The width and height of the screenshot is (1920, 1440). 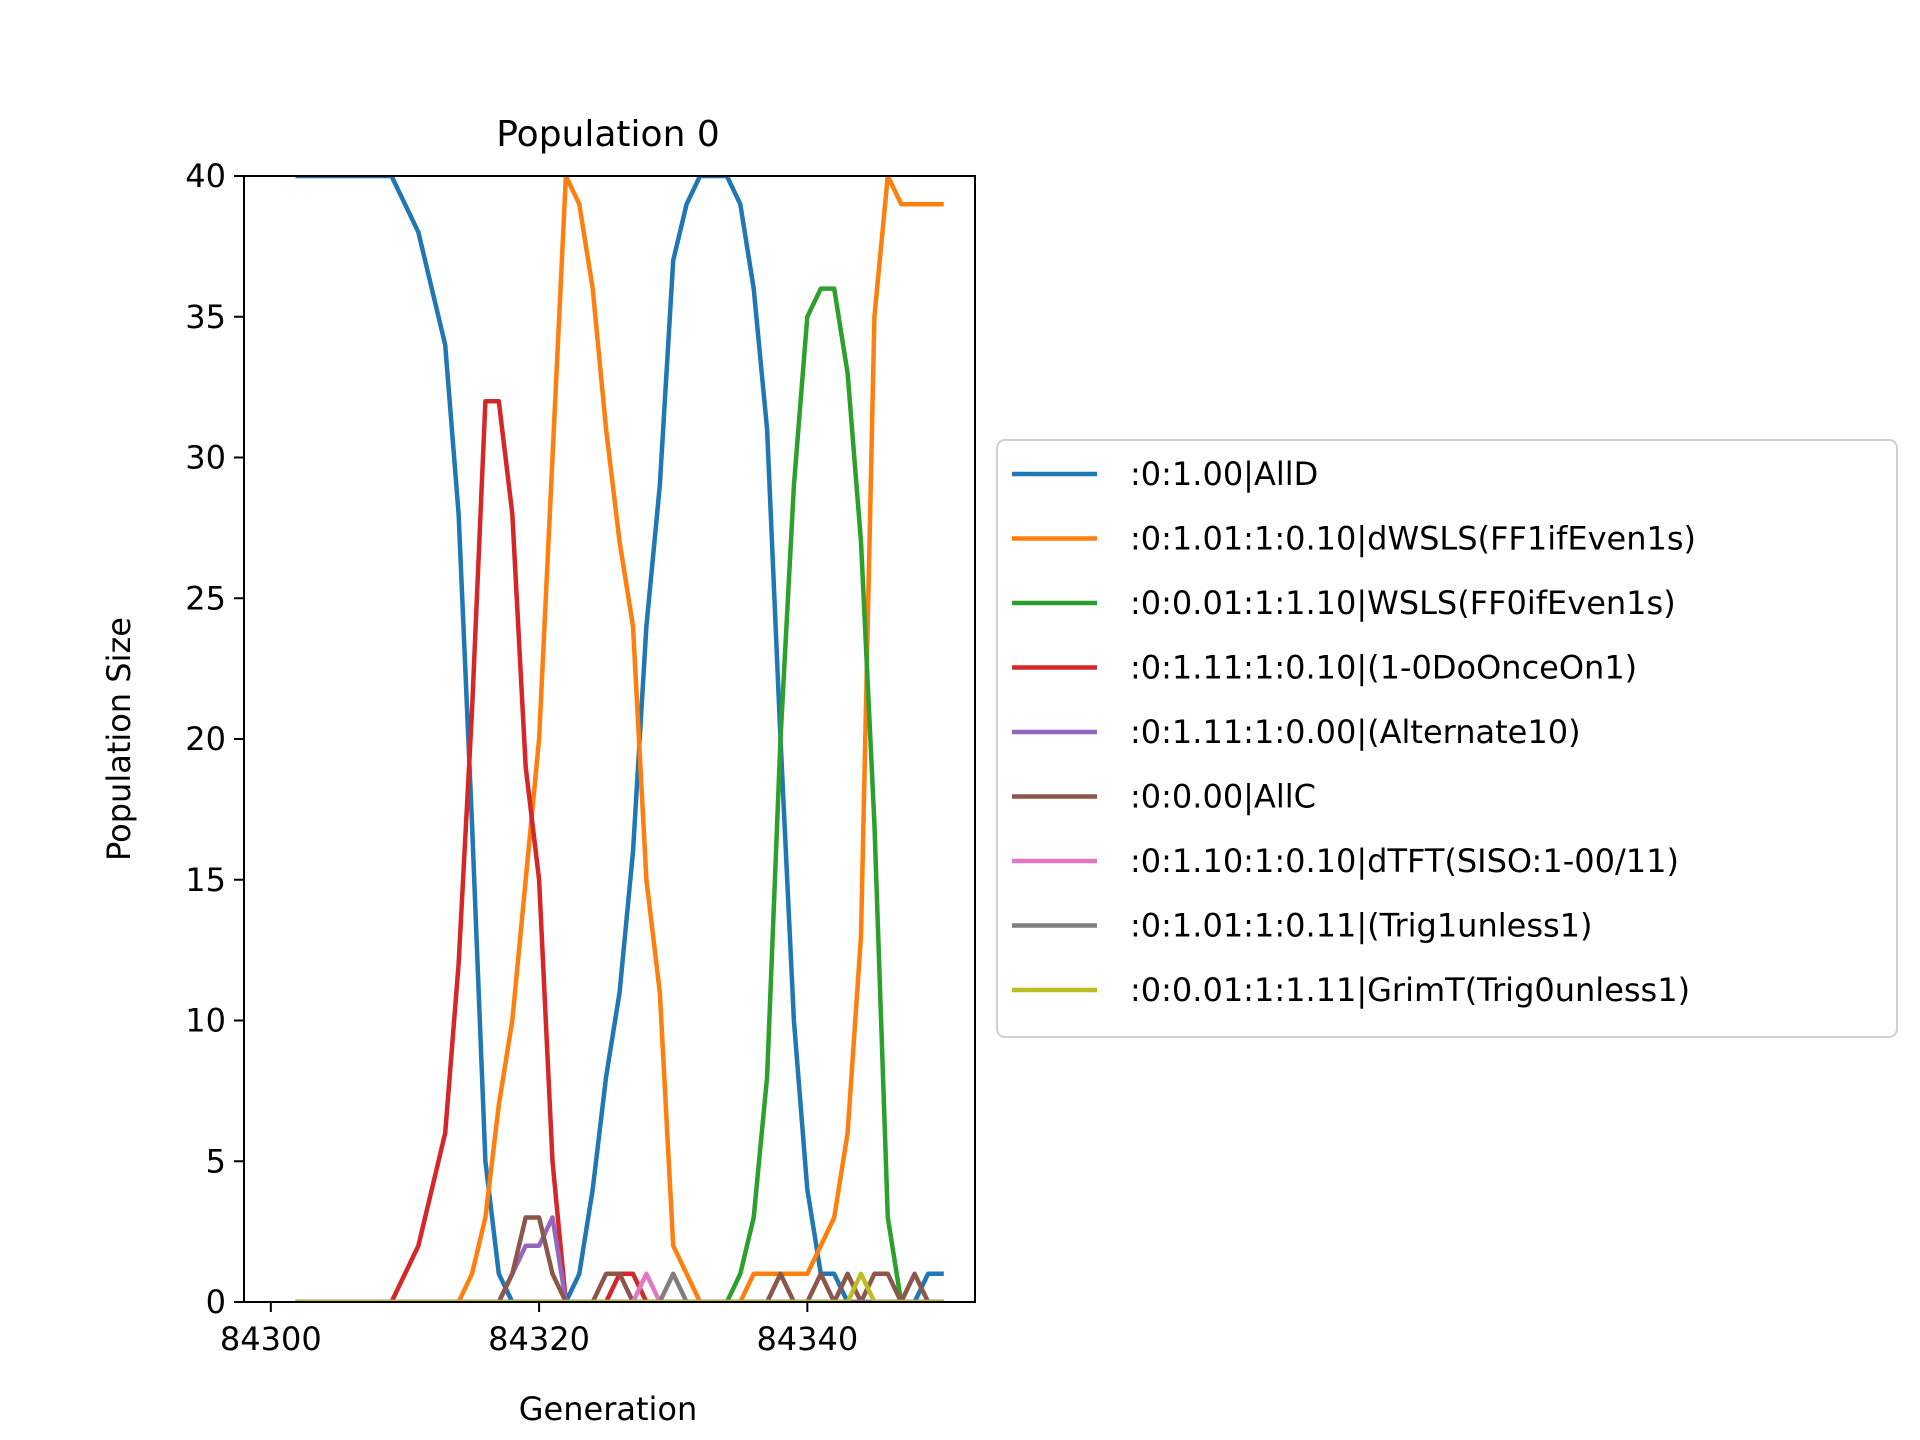 What do you see at coordinates (1413, 539) in the screenshot?
I see `legend-label: :0:1.01:1:0.10|dWSLS(FF1ifEven1s)` at bounding box center [1413, 539].